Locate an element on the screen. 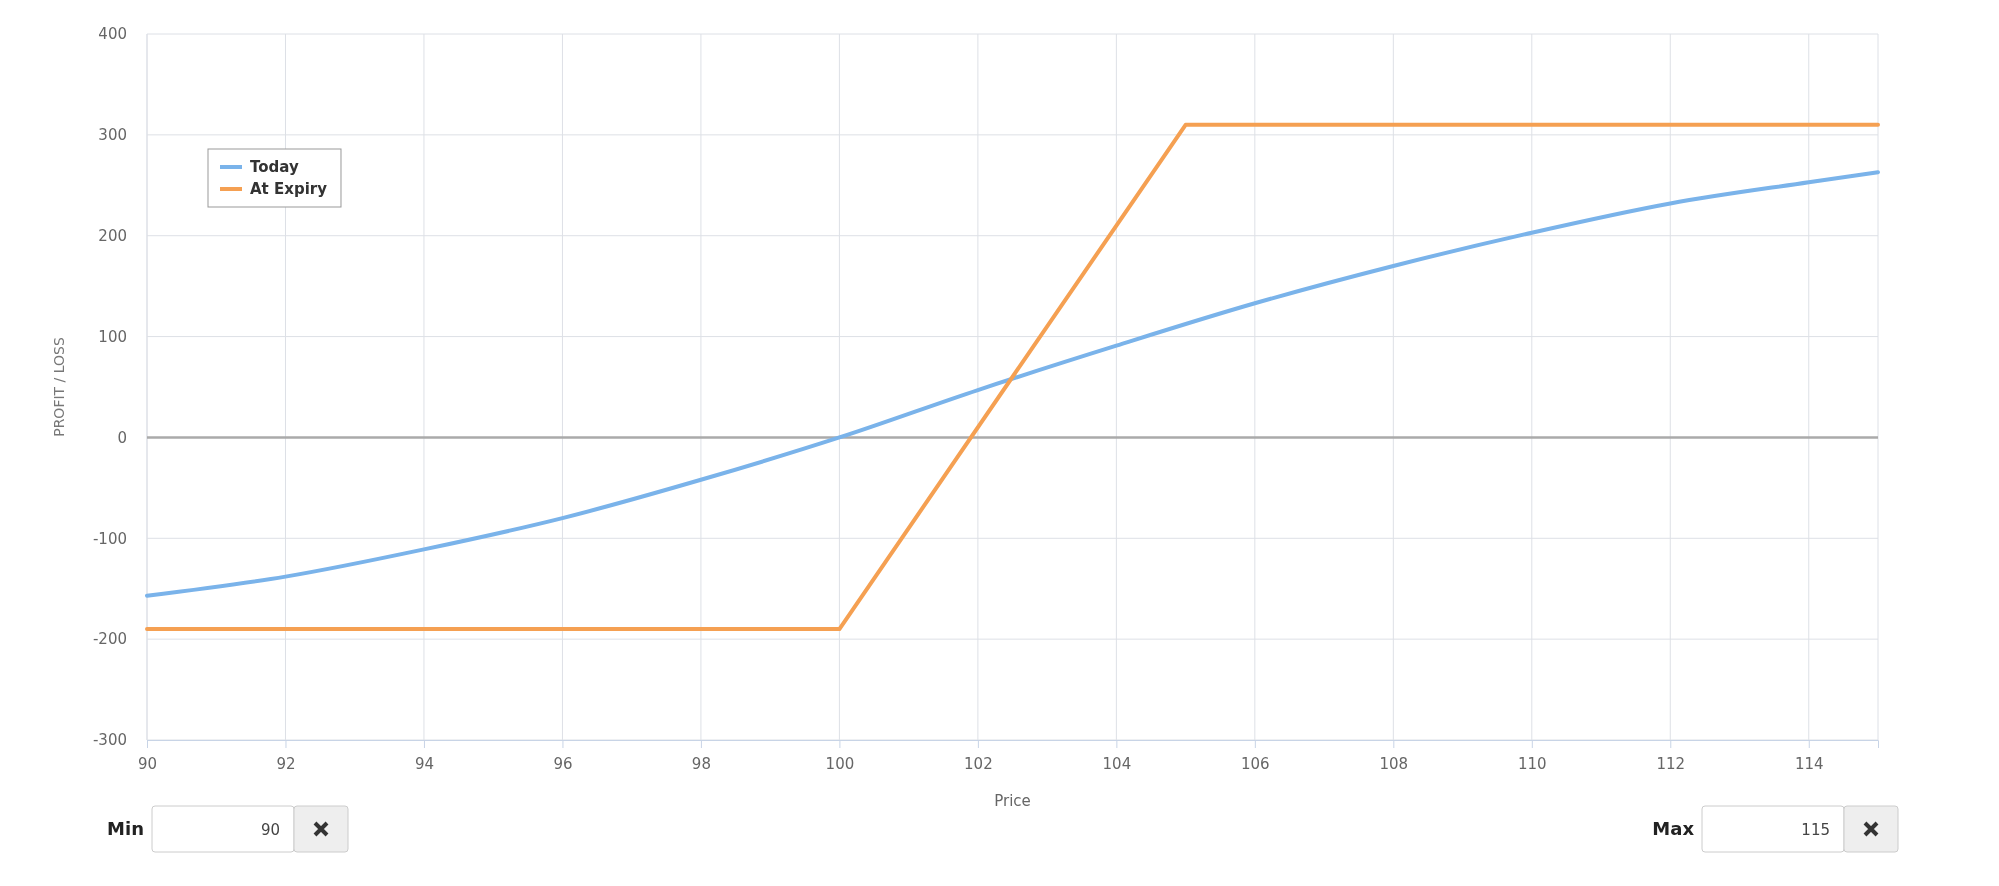 Image resolution: width=1999 pixels, height=886 pixels. x-tick-label: 106 is located at coordinates (1255, 764).